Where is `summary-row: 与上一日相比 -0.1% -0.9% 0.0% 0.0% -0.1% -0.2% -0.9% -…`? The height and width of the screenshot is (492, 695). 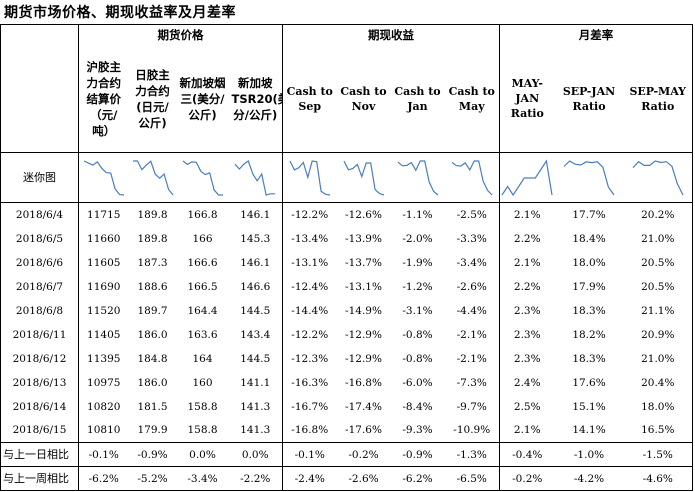
summary-row: 与上一日相比 -0.1% -0.9% 0.0% 0.0% -0.1% -0.2% -0.9% -… is located at coordinates (347, 454).